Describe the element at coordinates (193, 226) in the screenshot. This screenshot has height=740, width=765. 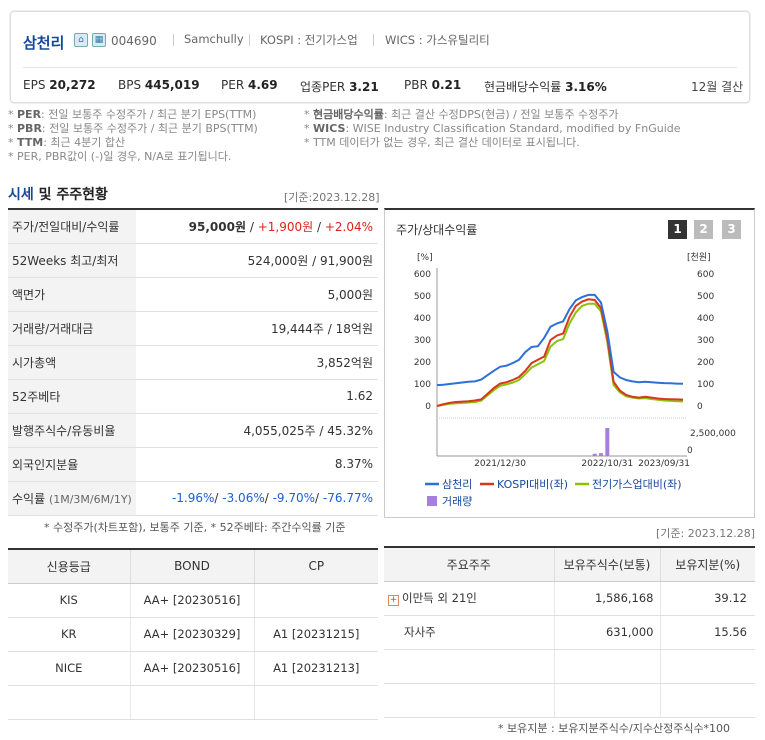
I see `market-row: 주가/전일대비/수익률 95,000원 / +1,900원 / +2.04%` at that location.